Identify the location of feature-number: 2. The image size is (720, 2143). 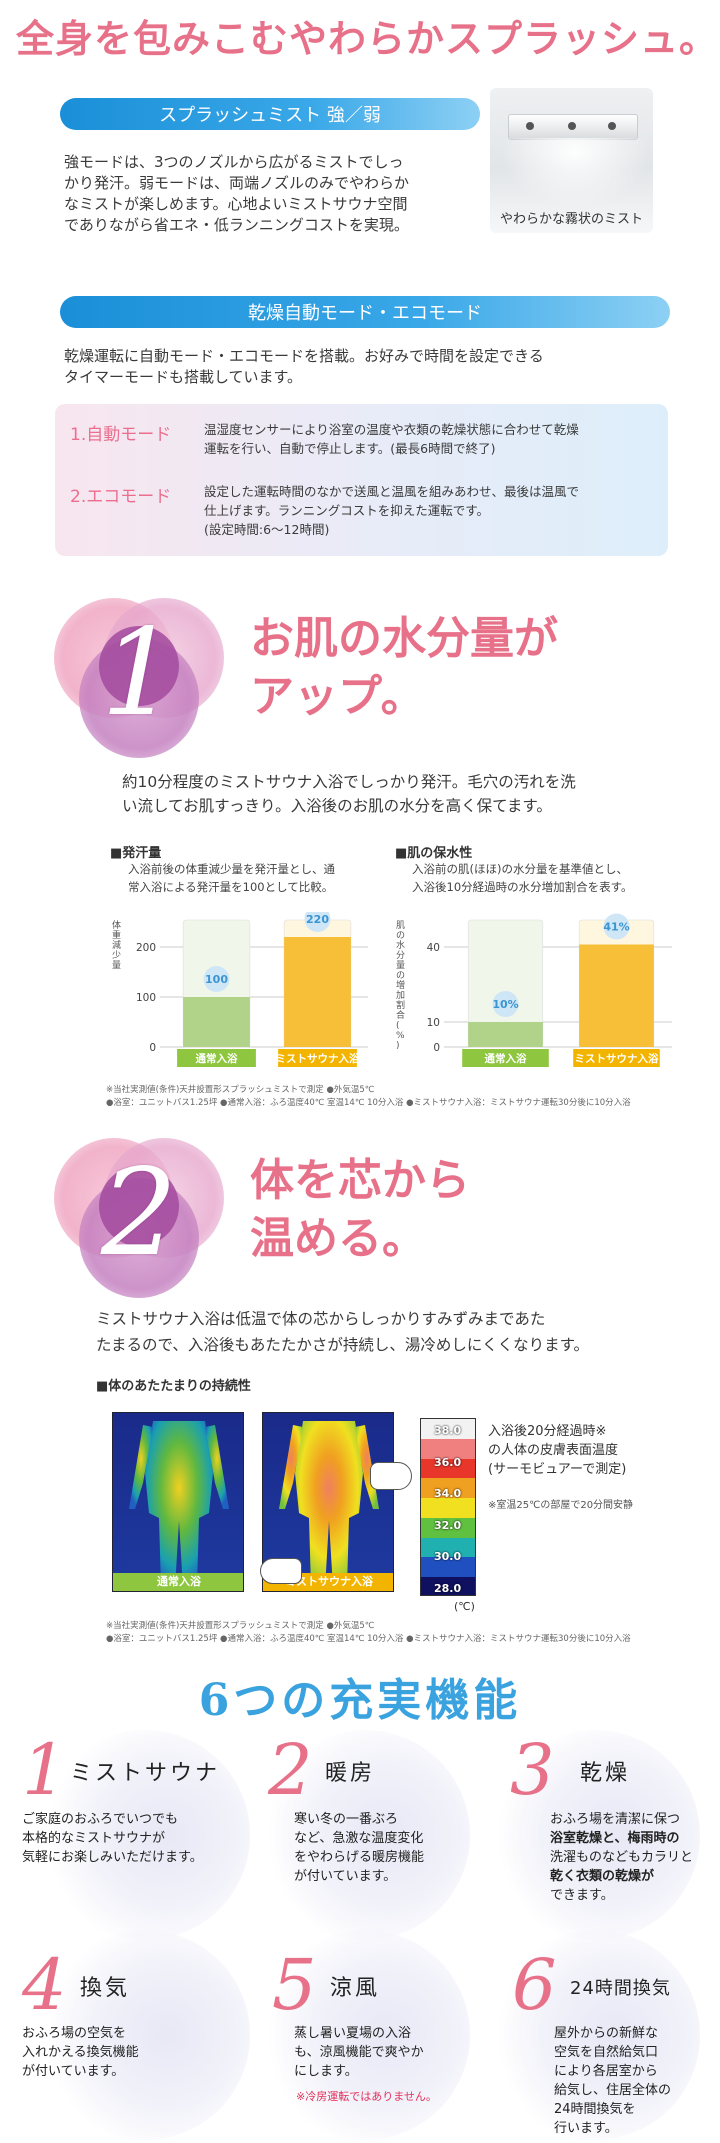
(290, 1770).